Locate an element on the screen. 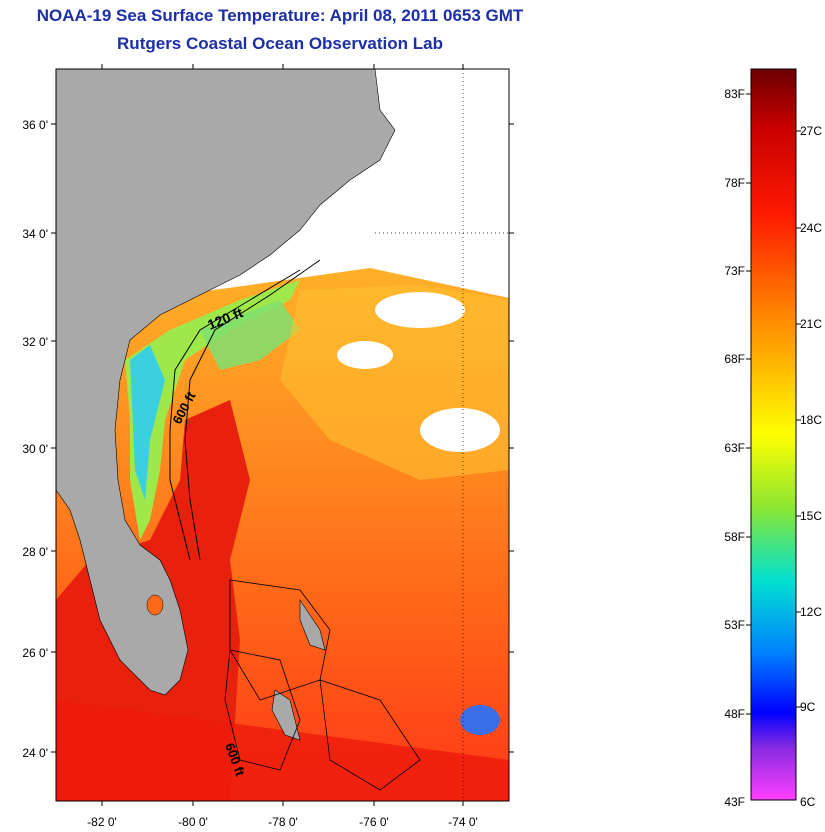 This screenshot has height=832, width=825. map-subtitle: Rutgers Coastal Ocean Observation Lab is located at coordinates (280, 43).